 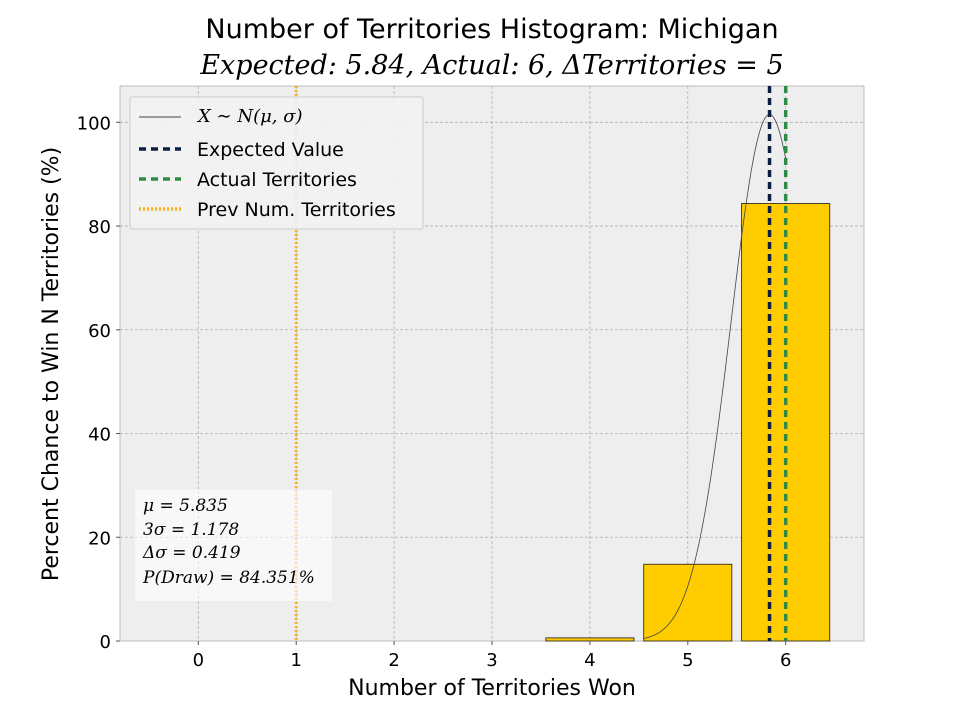 What do you see at coordinates (185, 506) in the screenshot?
I see `stats-mu: μ = 5.835` at bounding box center [185, 506].